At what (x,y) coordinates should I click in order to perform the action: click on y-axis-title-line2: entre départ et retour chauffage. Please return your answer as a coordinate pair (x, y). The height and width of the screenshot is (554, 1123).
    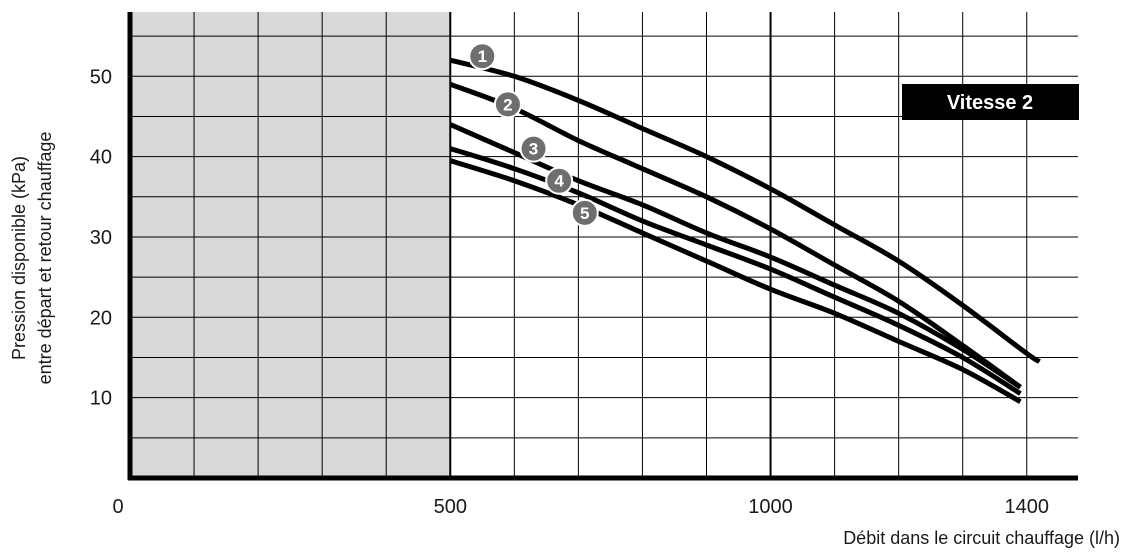
    Looking at the image, I should click on (45, 258).